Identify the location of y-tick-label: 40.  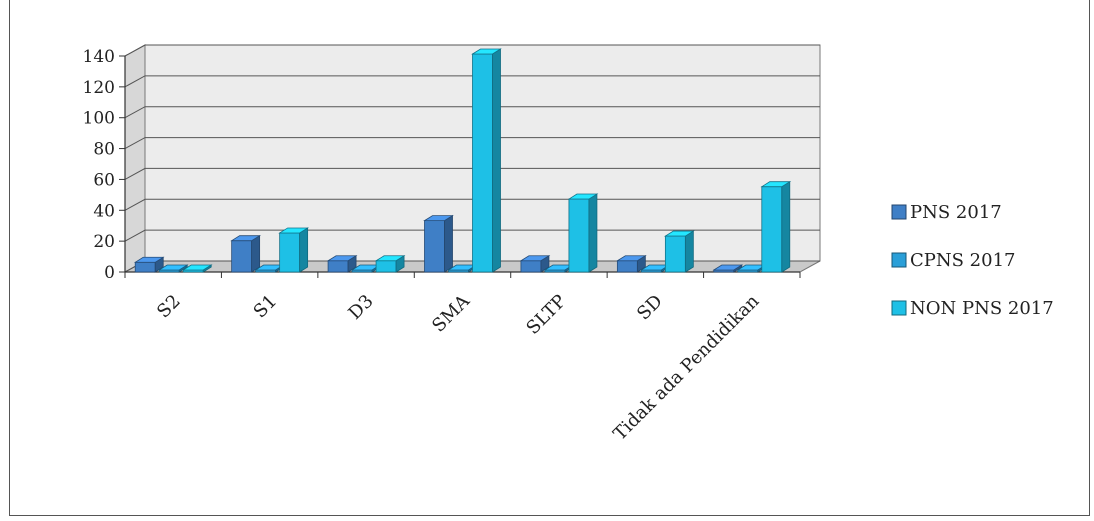
(104, 211).